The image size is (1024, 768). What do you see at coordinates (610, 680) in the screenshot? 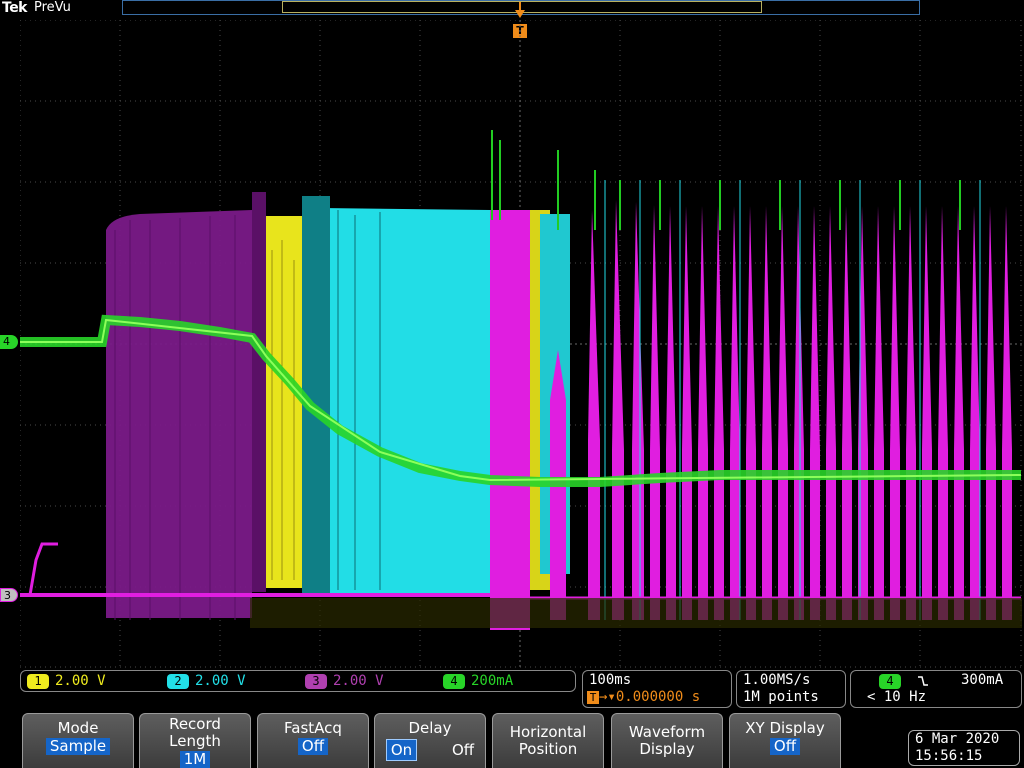
I see `timebase-scale: 100ms` at bounding box center [610, 680].